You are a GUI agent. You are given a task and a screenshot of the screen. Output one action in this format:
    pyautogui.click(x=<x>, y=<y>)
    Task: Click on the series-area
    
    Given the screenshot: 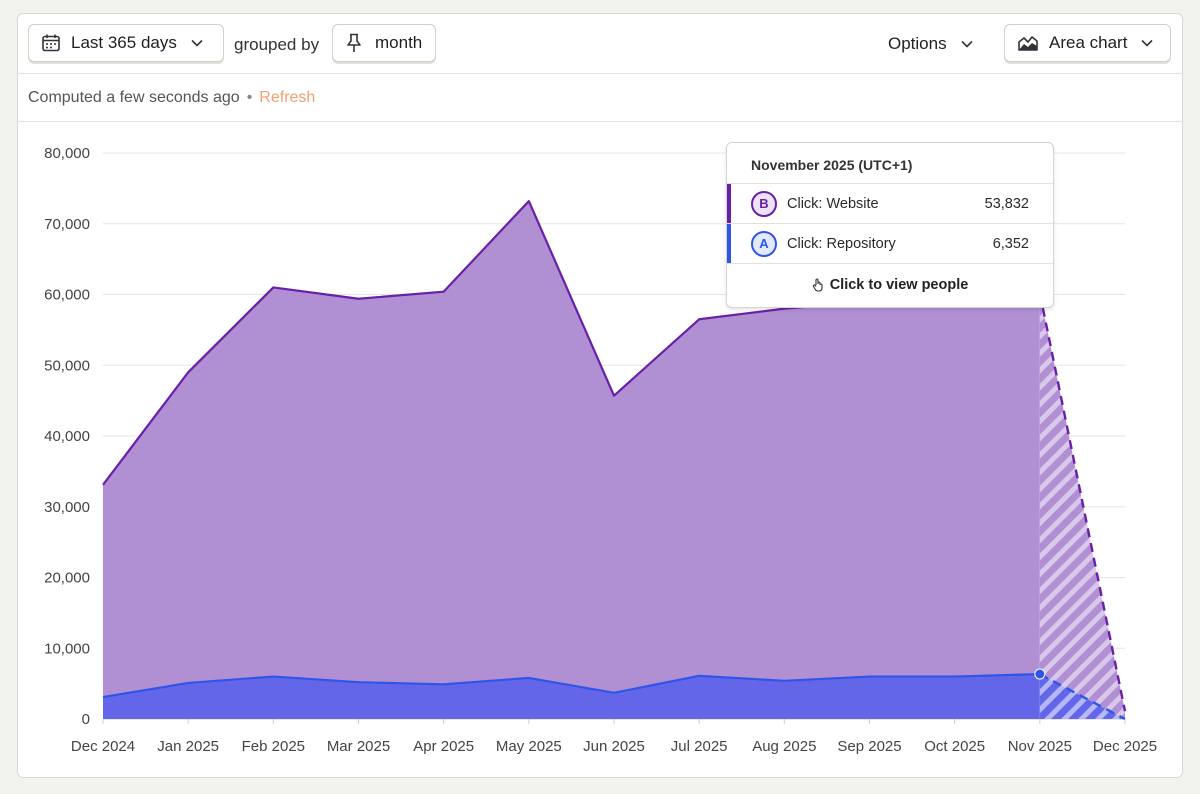 What is the action you would take?
    pyautogui.click(x=571, y=696)
    